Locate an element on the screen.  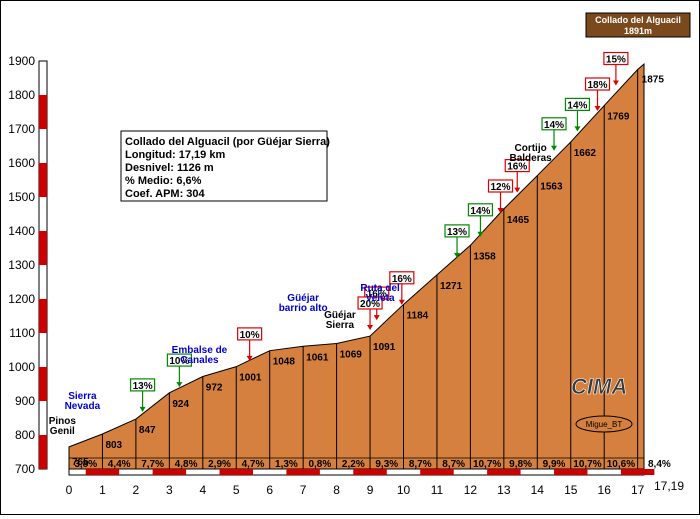
point-label: 1271 is located at coordinates (451, 286).